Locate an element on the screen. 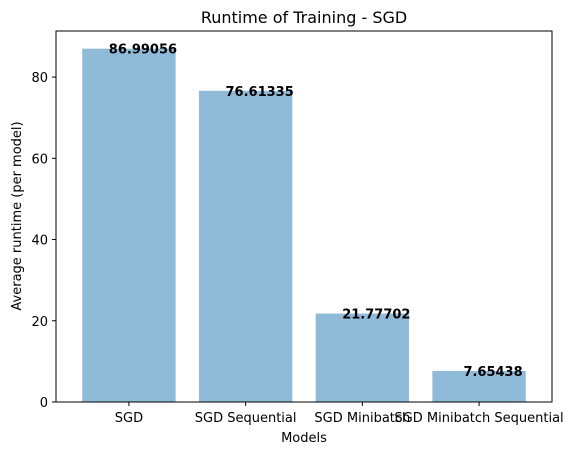 This screenshot has height=455, width=583. y-axis: 0 20 40 60 80 is located at coordinates (43, 241).